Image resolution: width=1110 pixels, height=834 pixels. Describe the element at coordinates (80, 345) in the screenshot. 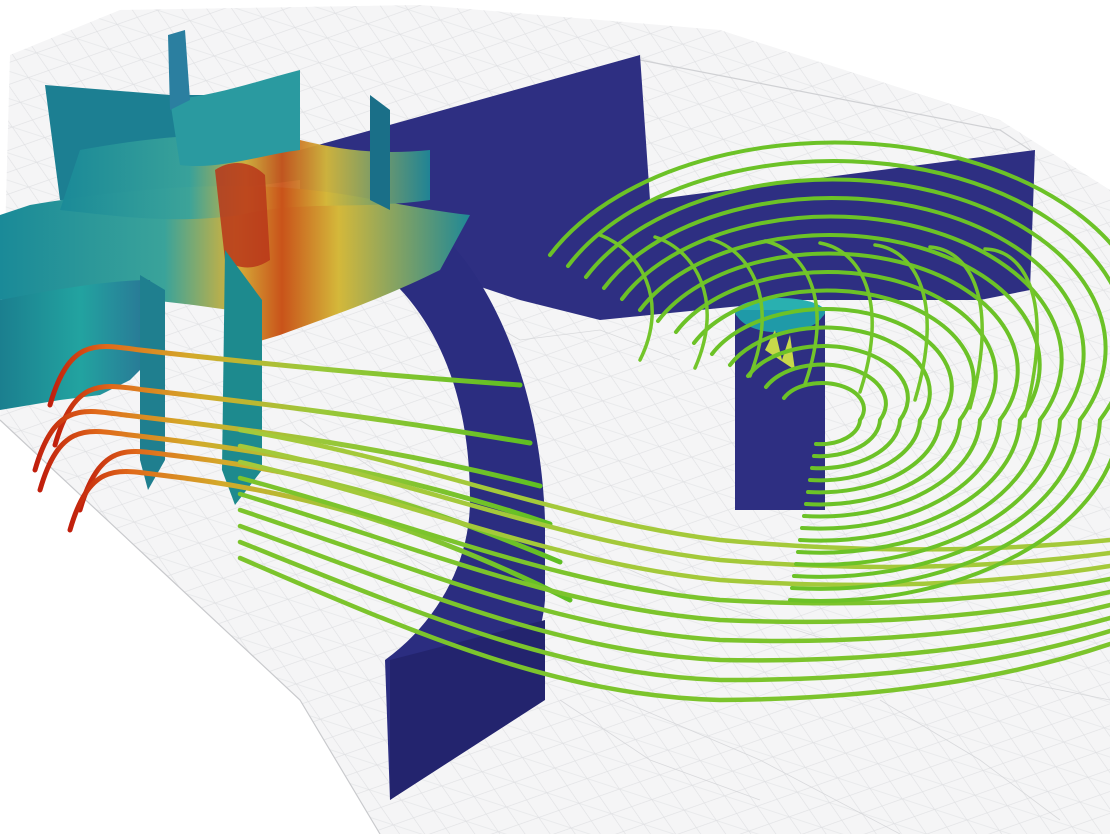

I see `left-slice-surface` at that location.